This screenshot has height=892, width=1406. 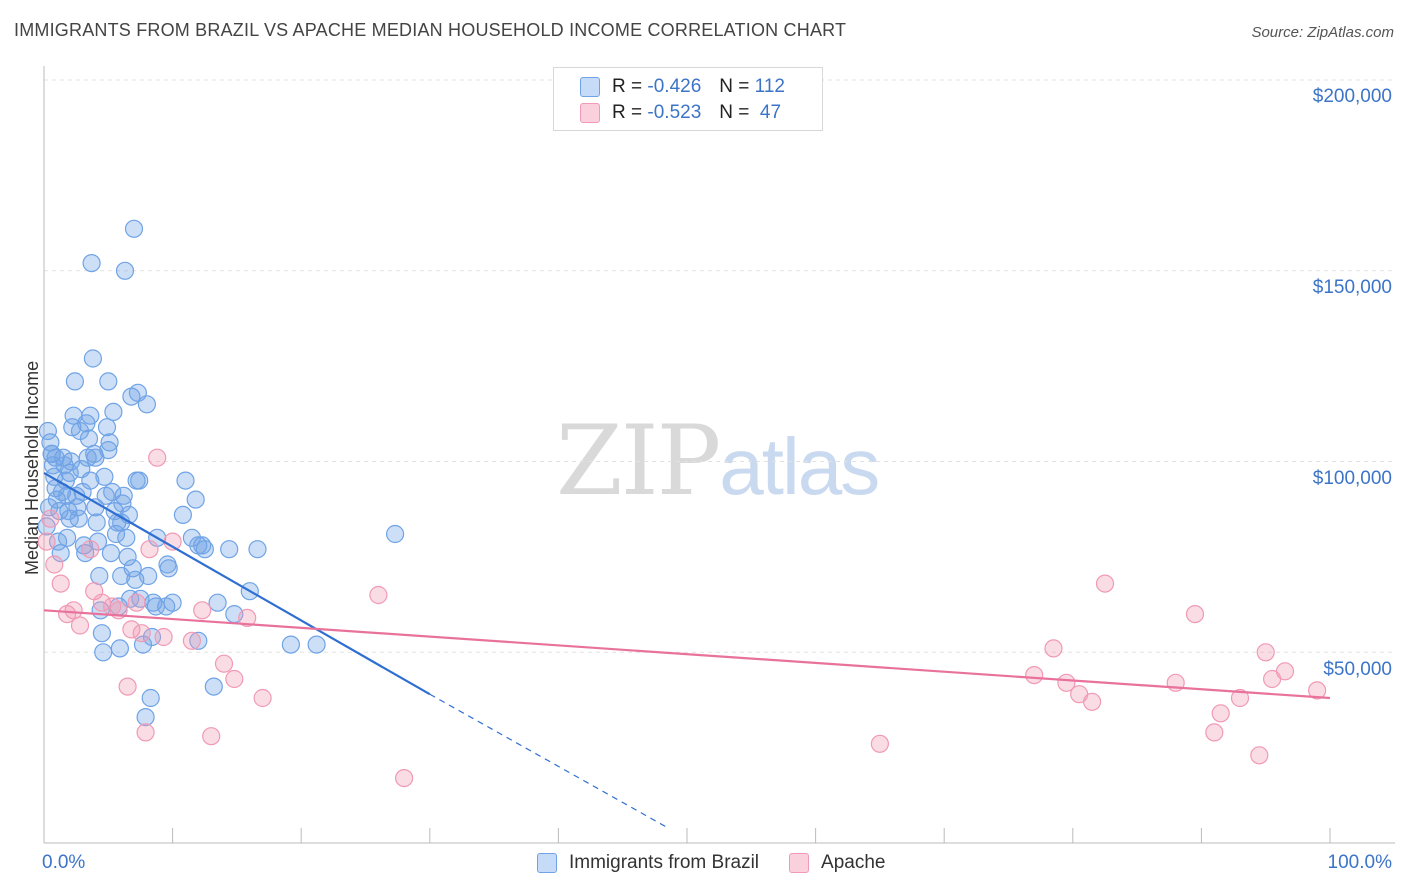 What do you see at coordinates (769, 86) in the screenshot?
I see `legend-n-value: 112` at bounding box center [769, 86].